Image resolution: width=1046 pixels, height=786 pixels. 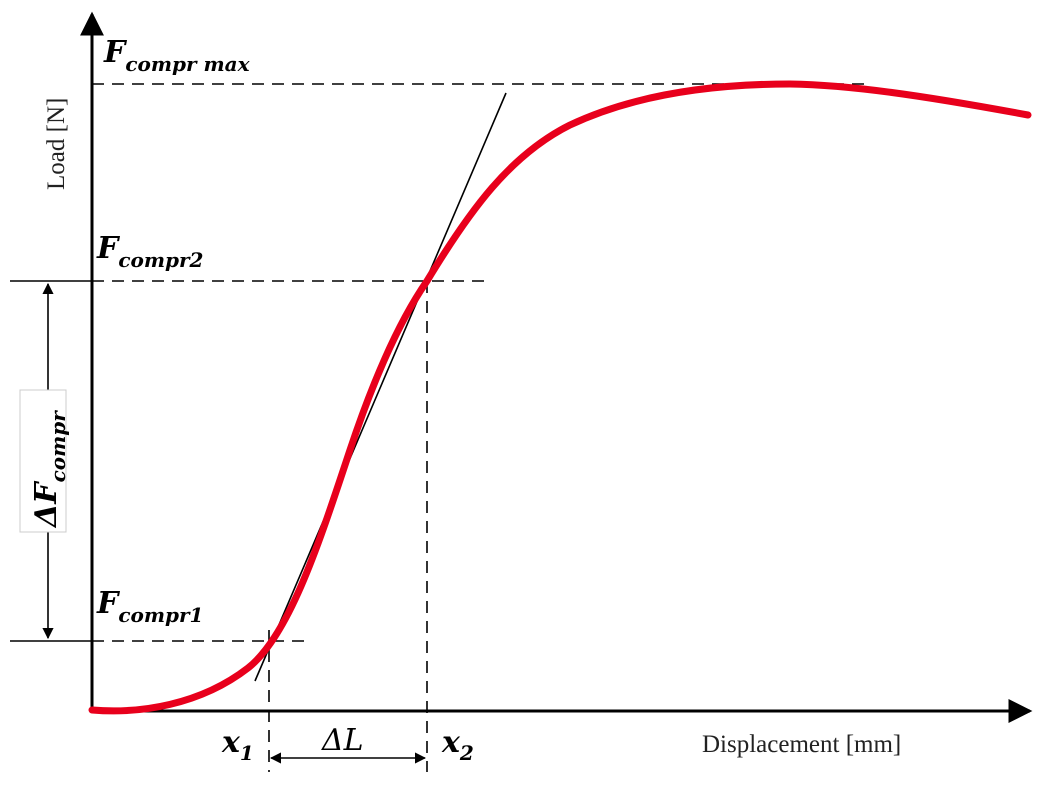 I want to click on y-axis-label: Load [N], so click(x=56, y=144).